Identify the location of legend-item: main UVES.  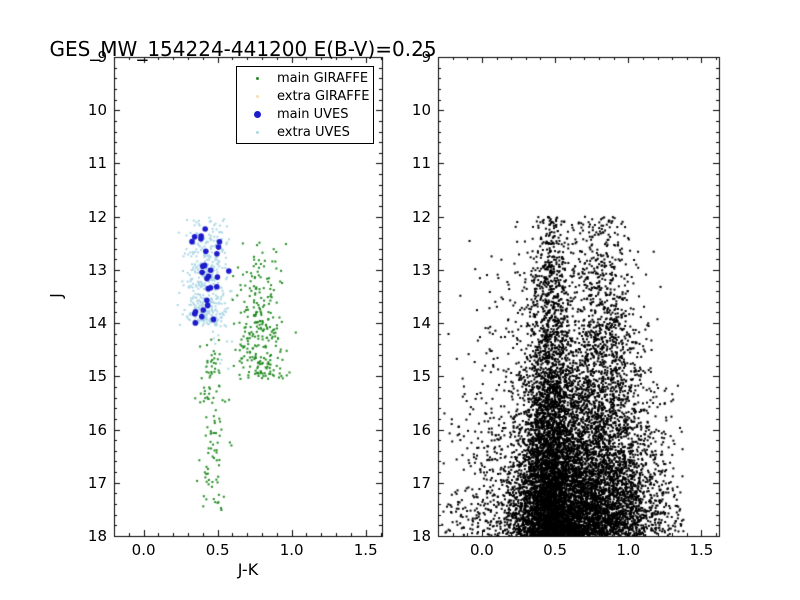
(305, 114).